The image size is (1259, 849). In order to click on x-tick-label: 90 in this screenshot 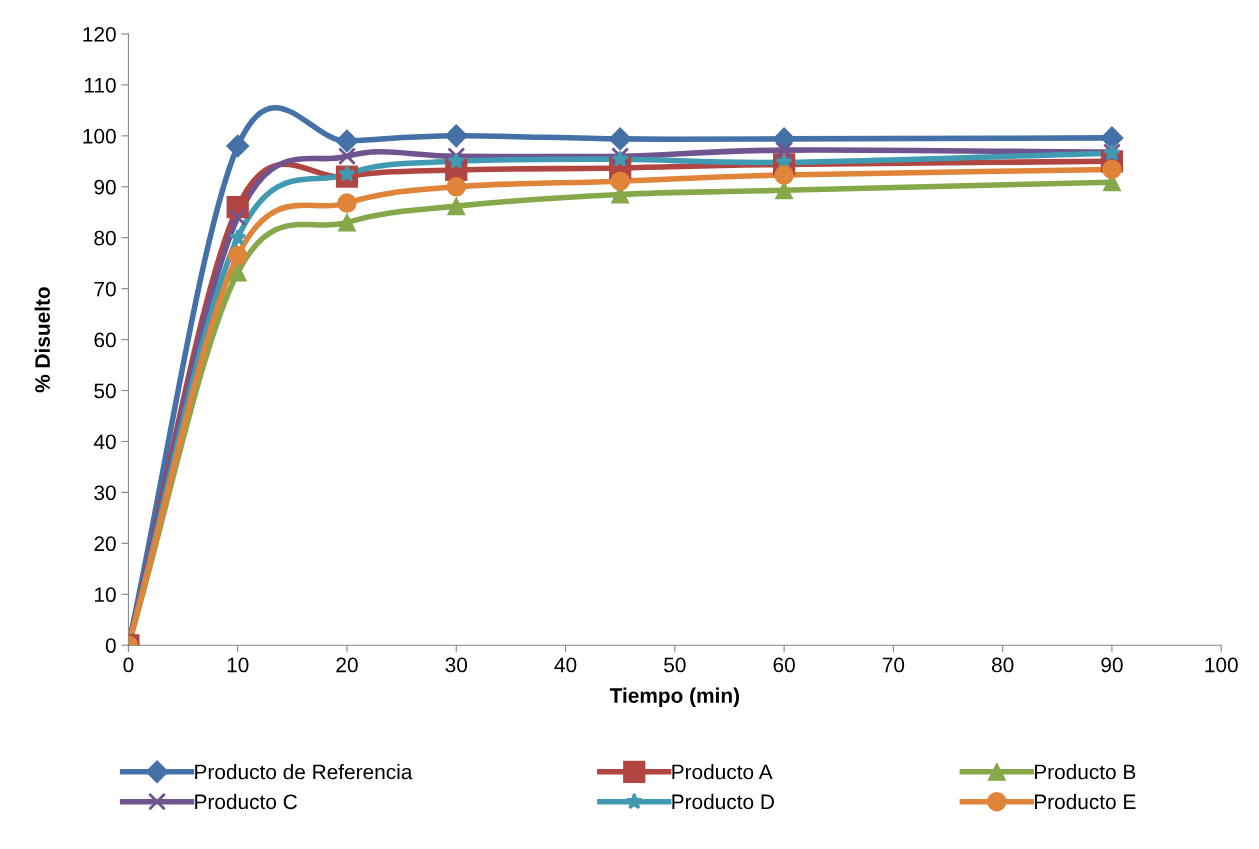, I will do `click(1112, 665)`.